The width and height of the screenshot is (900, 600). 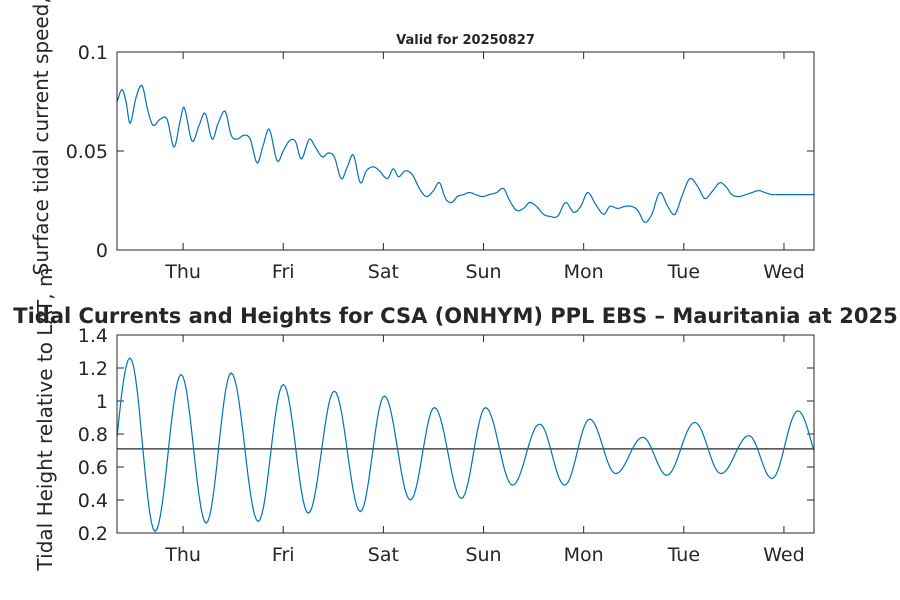 I want to click on y-tick-label: 0.8, so click(x=93, y=435).